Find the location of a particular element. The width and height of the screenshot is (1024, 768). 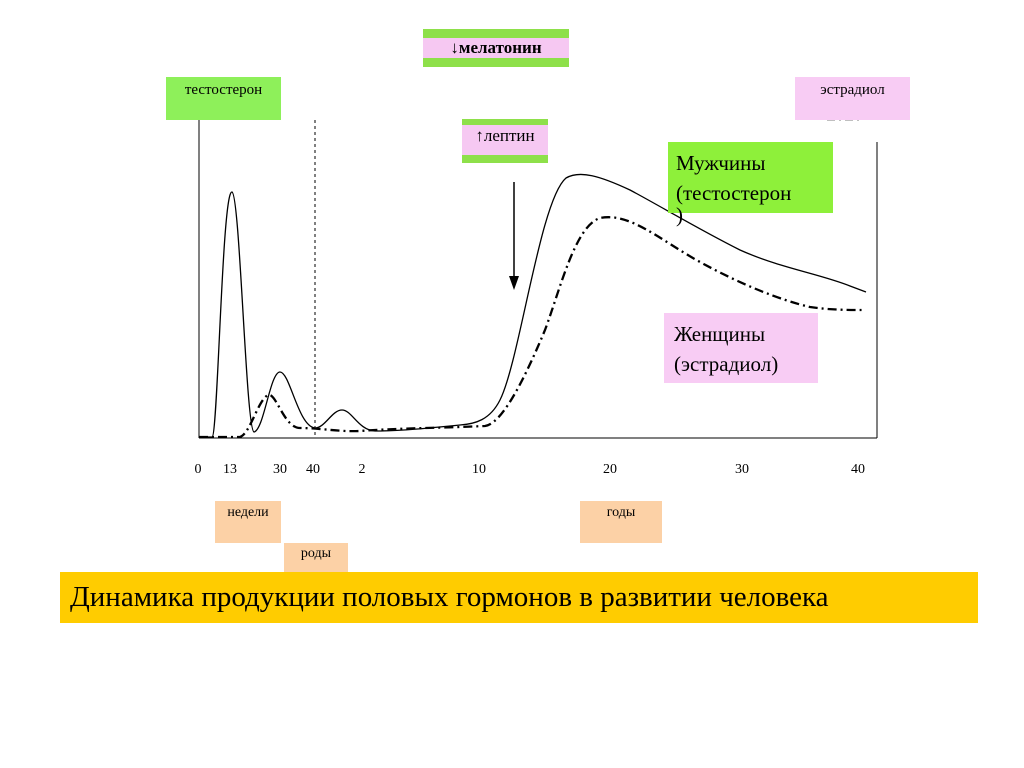

men-legend-line3: ) is located at coordinates (679, 215).